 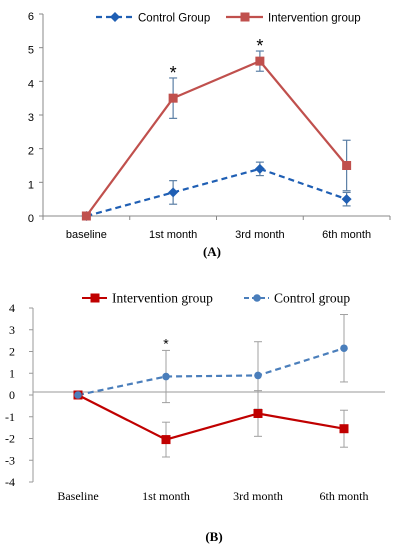 What do you see at coordinates (10, 417) in the screenshot?
I see `y-tick-label: -1` at bounding box center [10, 417].